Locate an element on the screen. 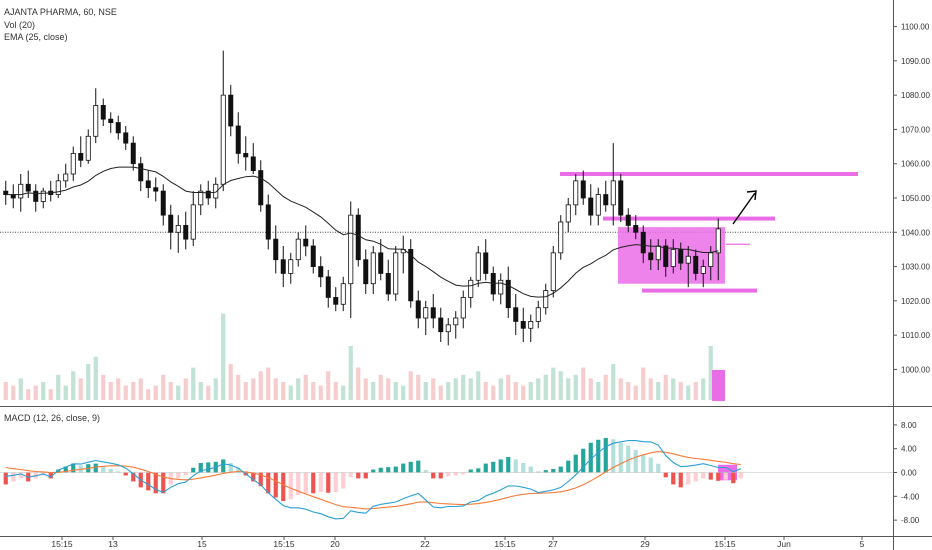 The height and width of the screenshot is (550, 932). support-zone is located at coordinates (699, 290).